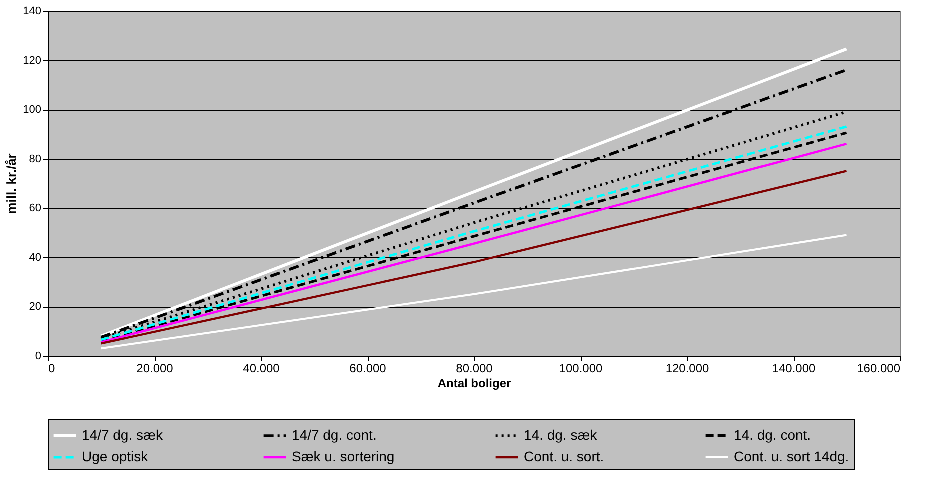  What do you see at coordinates (116, 456) in the screenshot?
I see `legend-label: Uge optisk` at bounding box center [116, 456].